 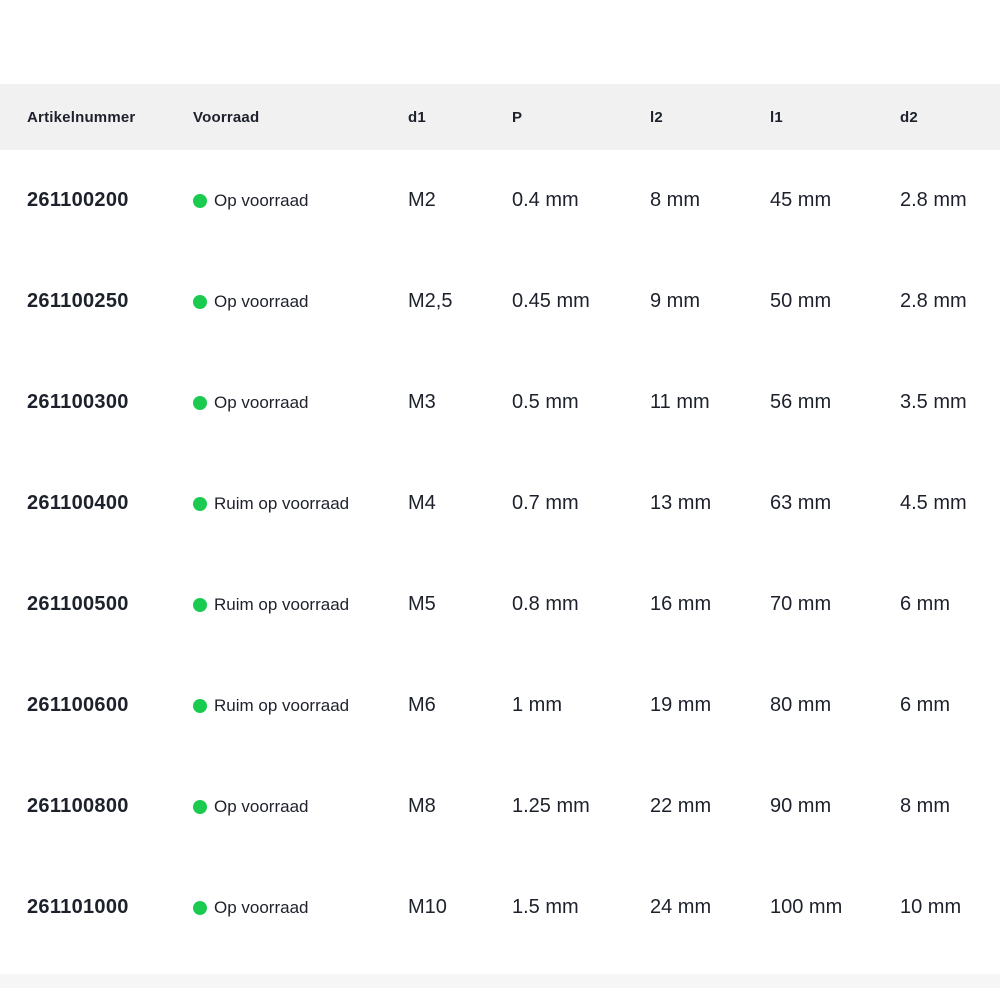 What do you see at coordinates (517, 117) in the screenshot?
I see `column-header-p: P` at bounding box center [517, 117].